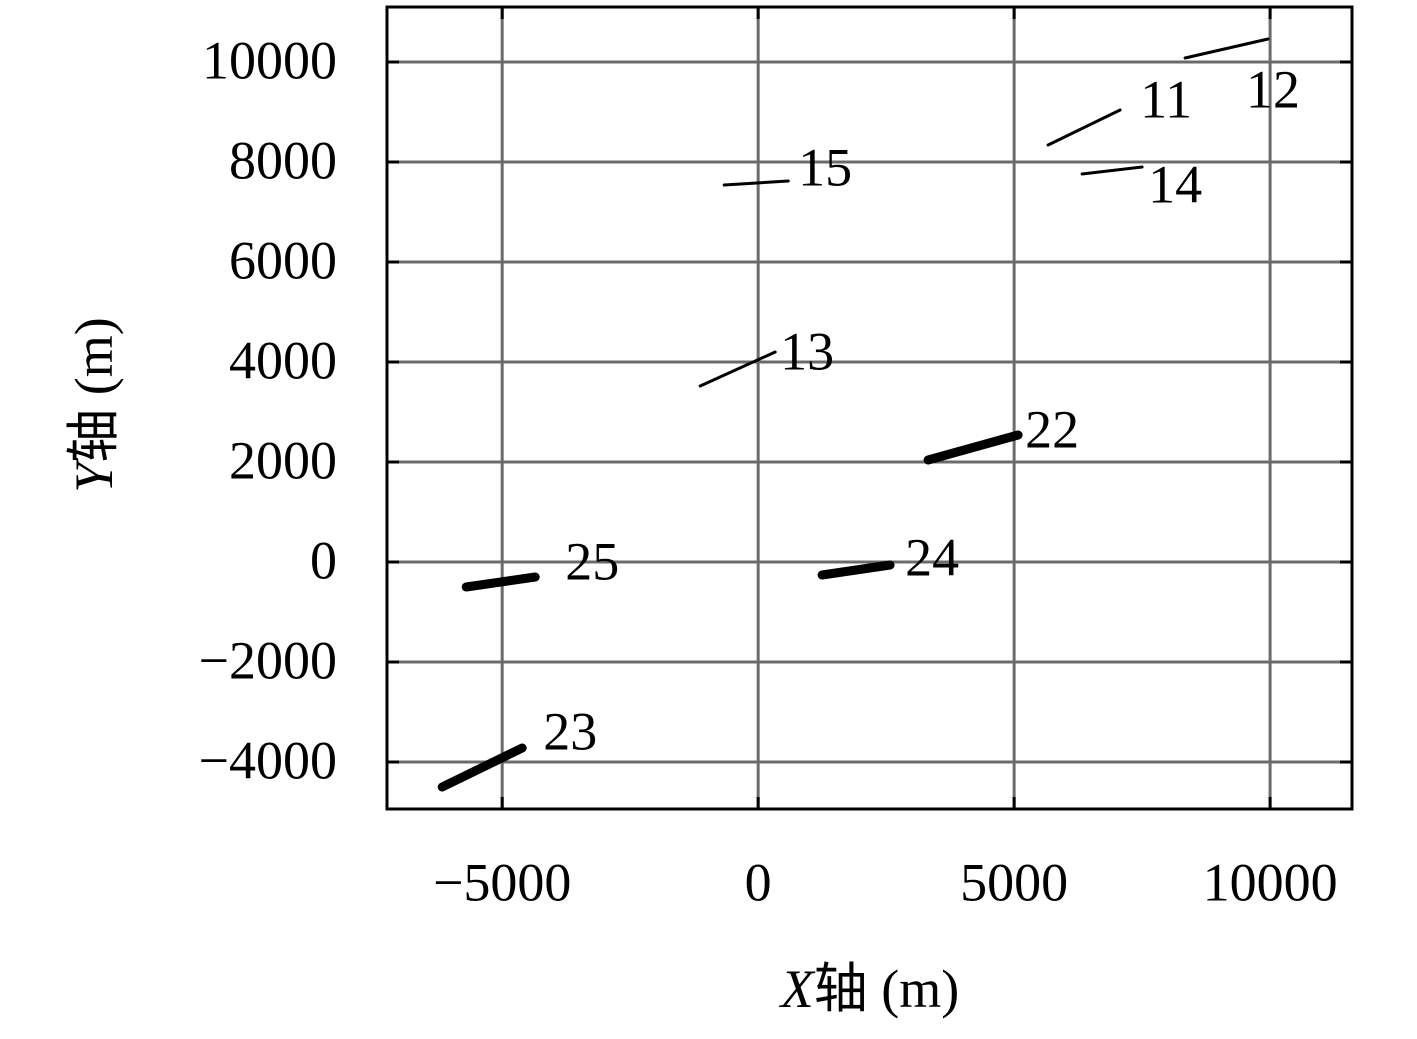 The image size is (1417, 1039). What do you see at coordinates (1014, 882) in the screenshot?
I see `x-tick-label: 5000` at bounding box center [1014, 882].